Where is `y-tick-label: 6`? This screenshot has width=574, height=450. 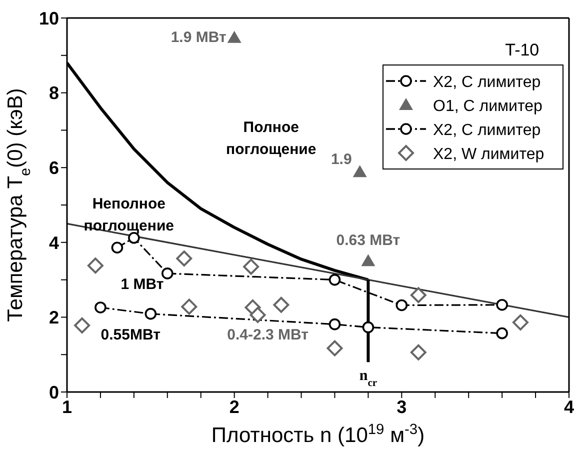
y-tick-label: 6 is located at coordinates (53, 168).